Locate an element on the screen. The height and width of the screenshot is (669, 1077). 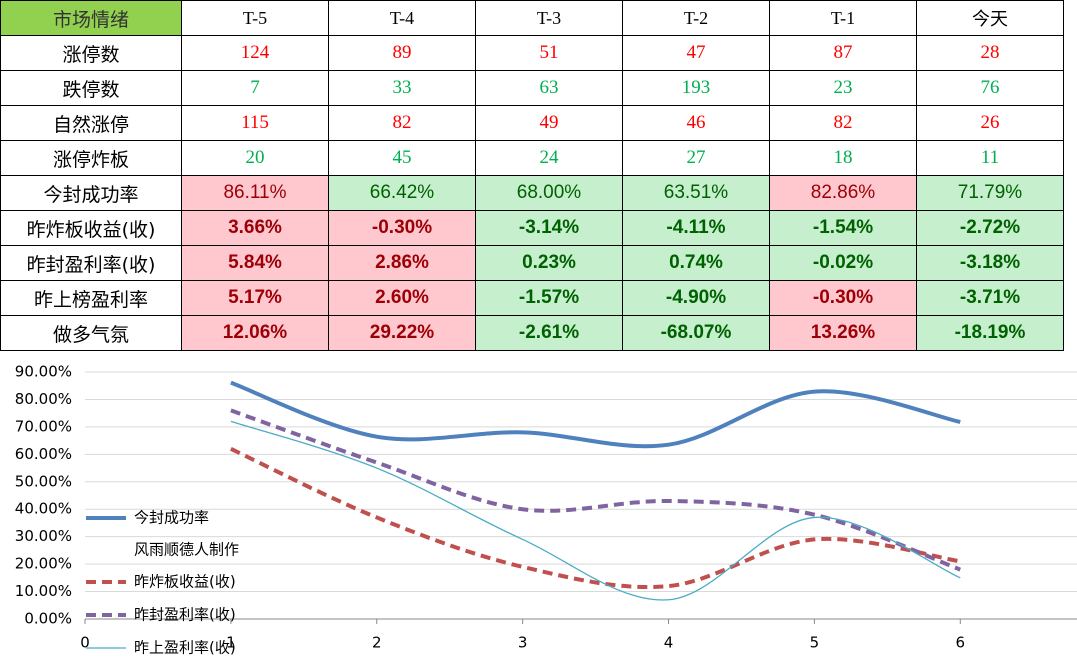
table-cell: 45 is located at coordinates (402, 158).